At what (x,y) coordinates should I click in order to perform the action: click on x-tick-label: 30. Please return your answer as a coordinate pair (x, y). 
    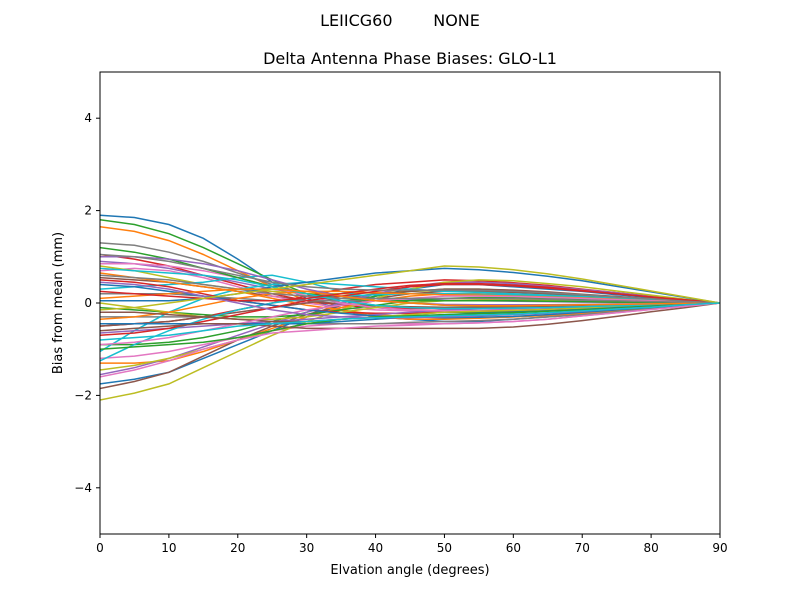
    Looking at the image, I should click on (306, 548).